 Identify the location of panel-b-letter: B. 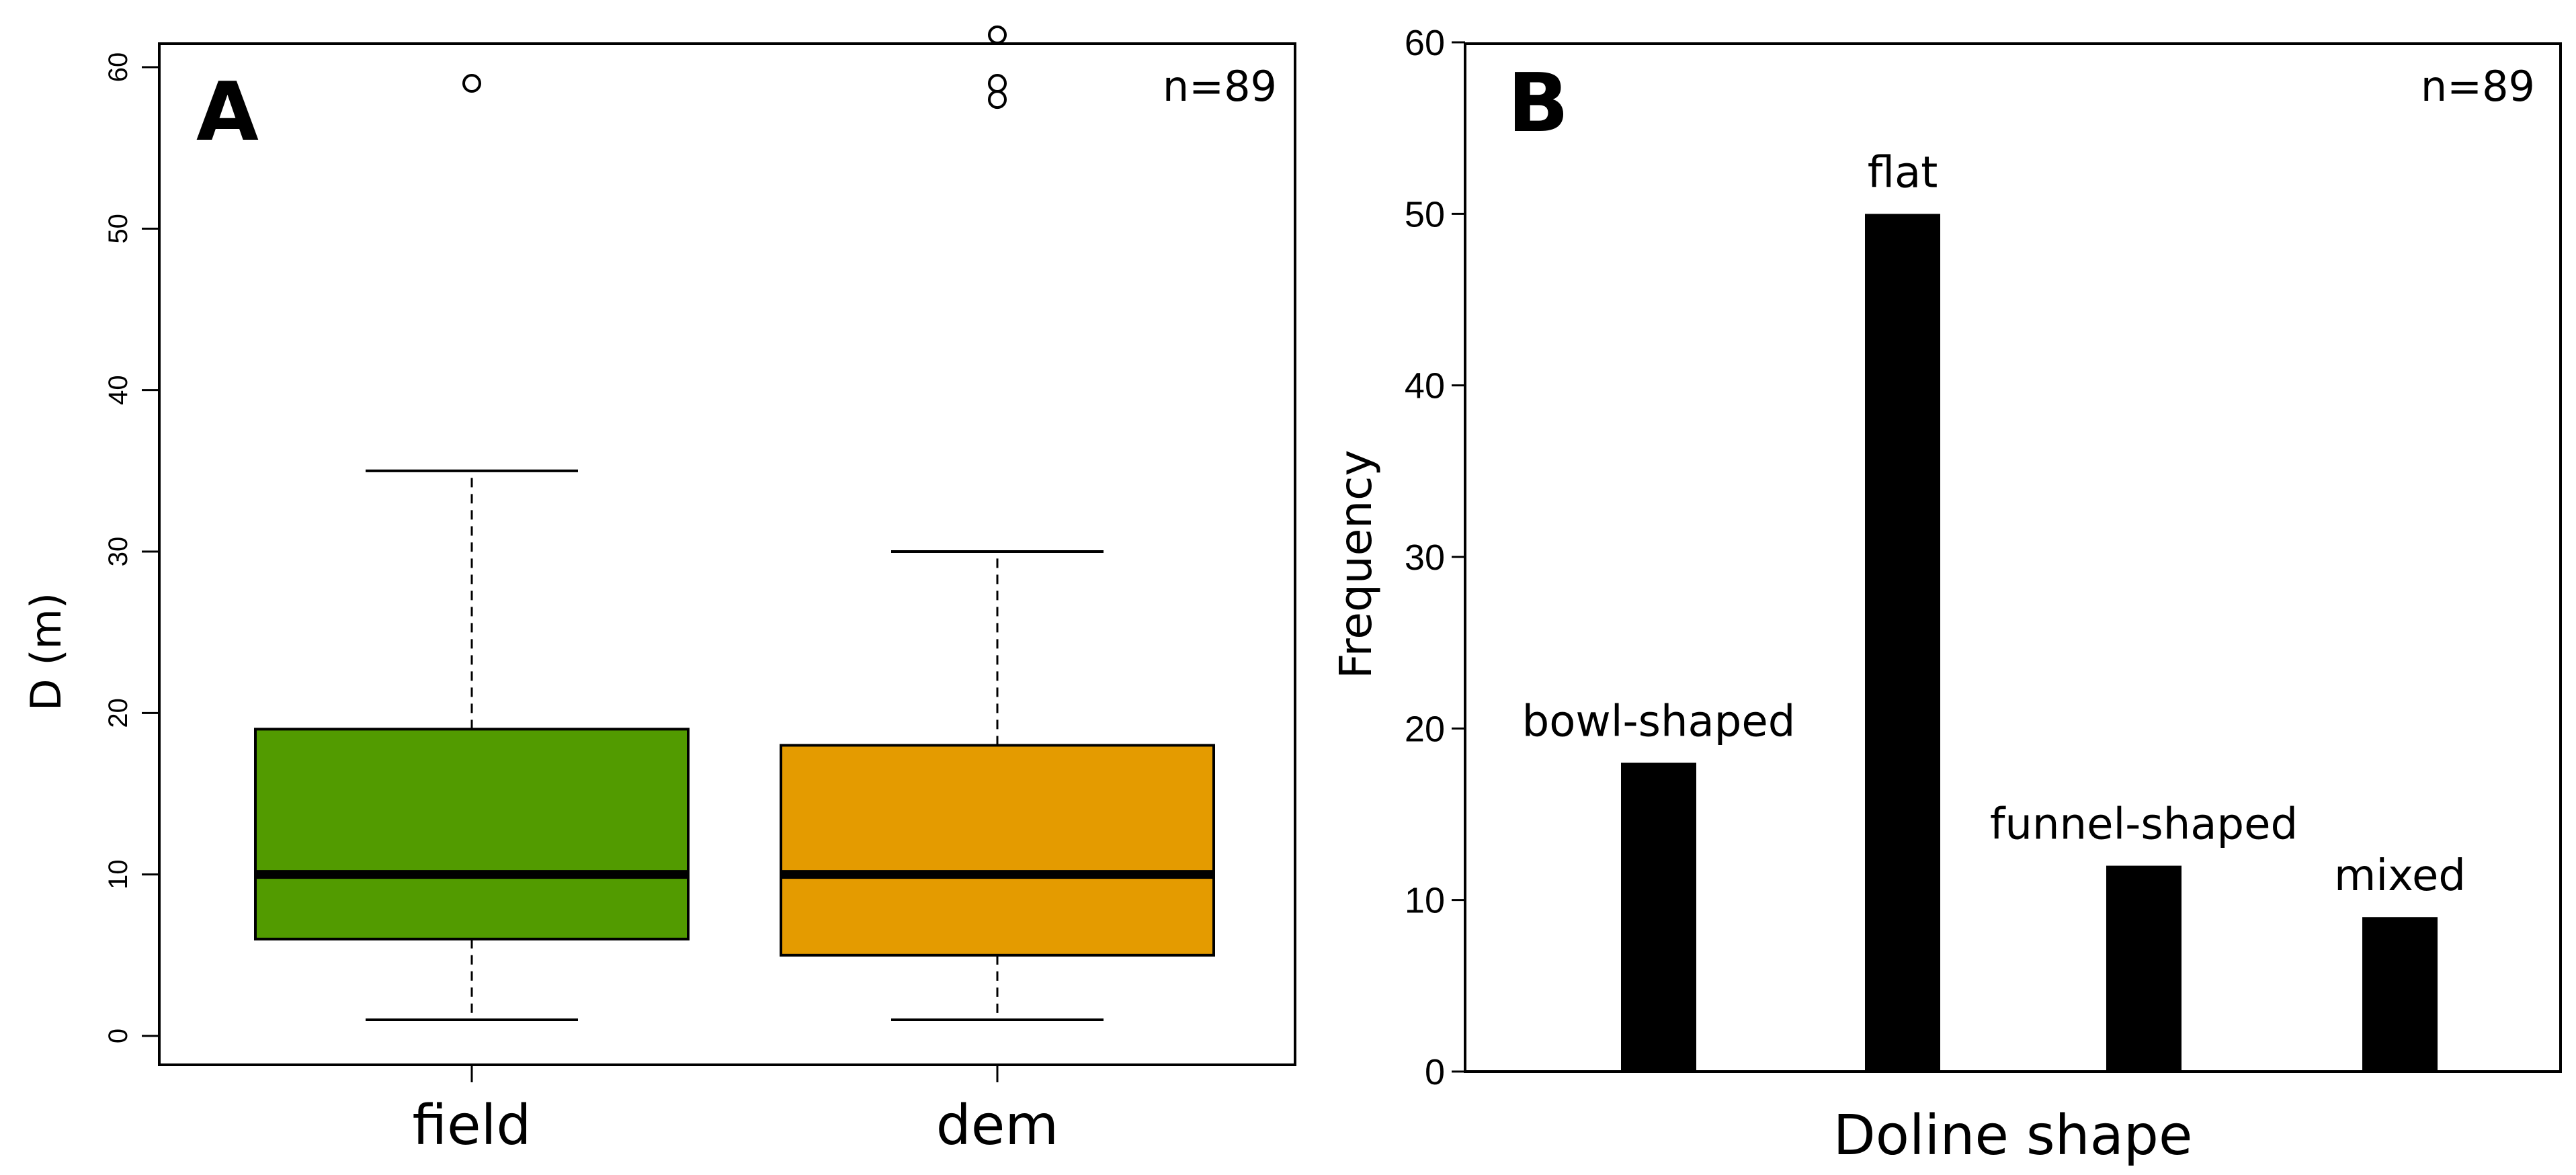
(1538, 103).